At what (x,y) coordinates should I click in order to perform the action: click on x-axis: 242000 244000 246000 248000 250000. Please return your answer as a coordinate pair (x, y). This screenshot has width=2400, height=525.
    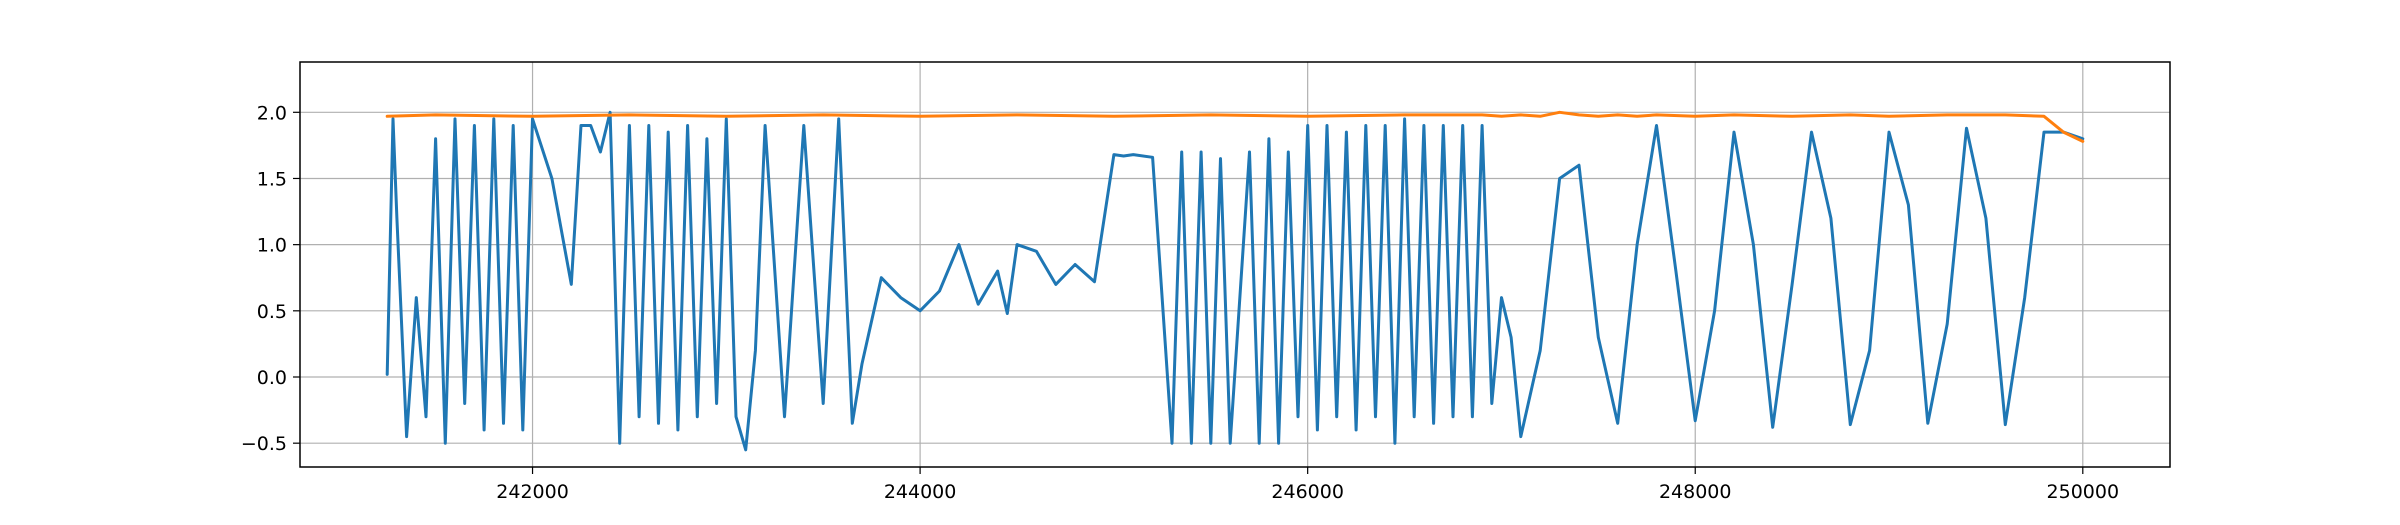
    Looking at the image, I should click on (1307, 485).